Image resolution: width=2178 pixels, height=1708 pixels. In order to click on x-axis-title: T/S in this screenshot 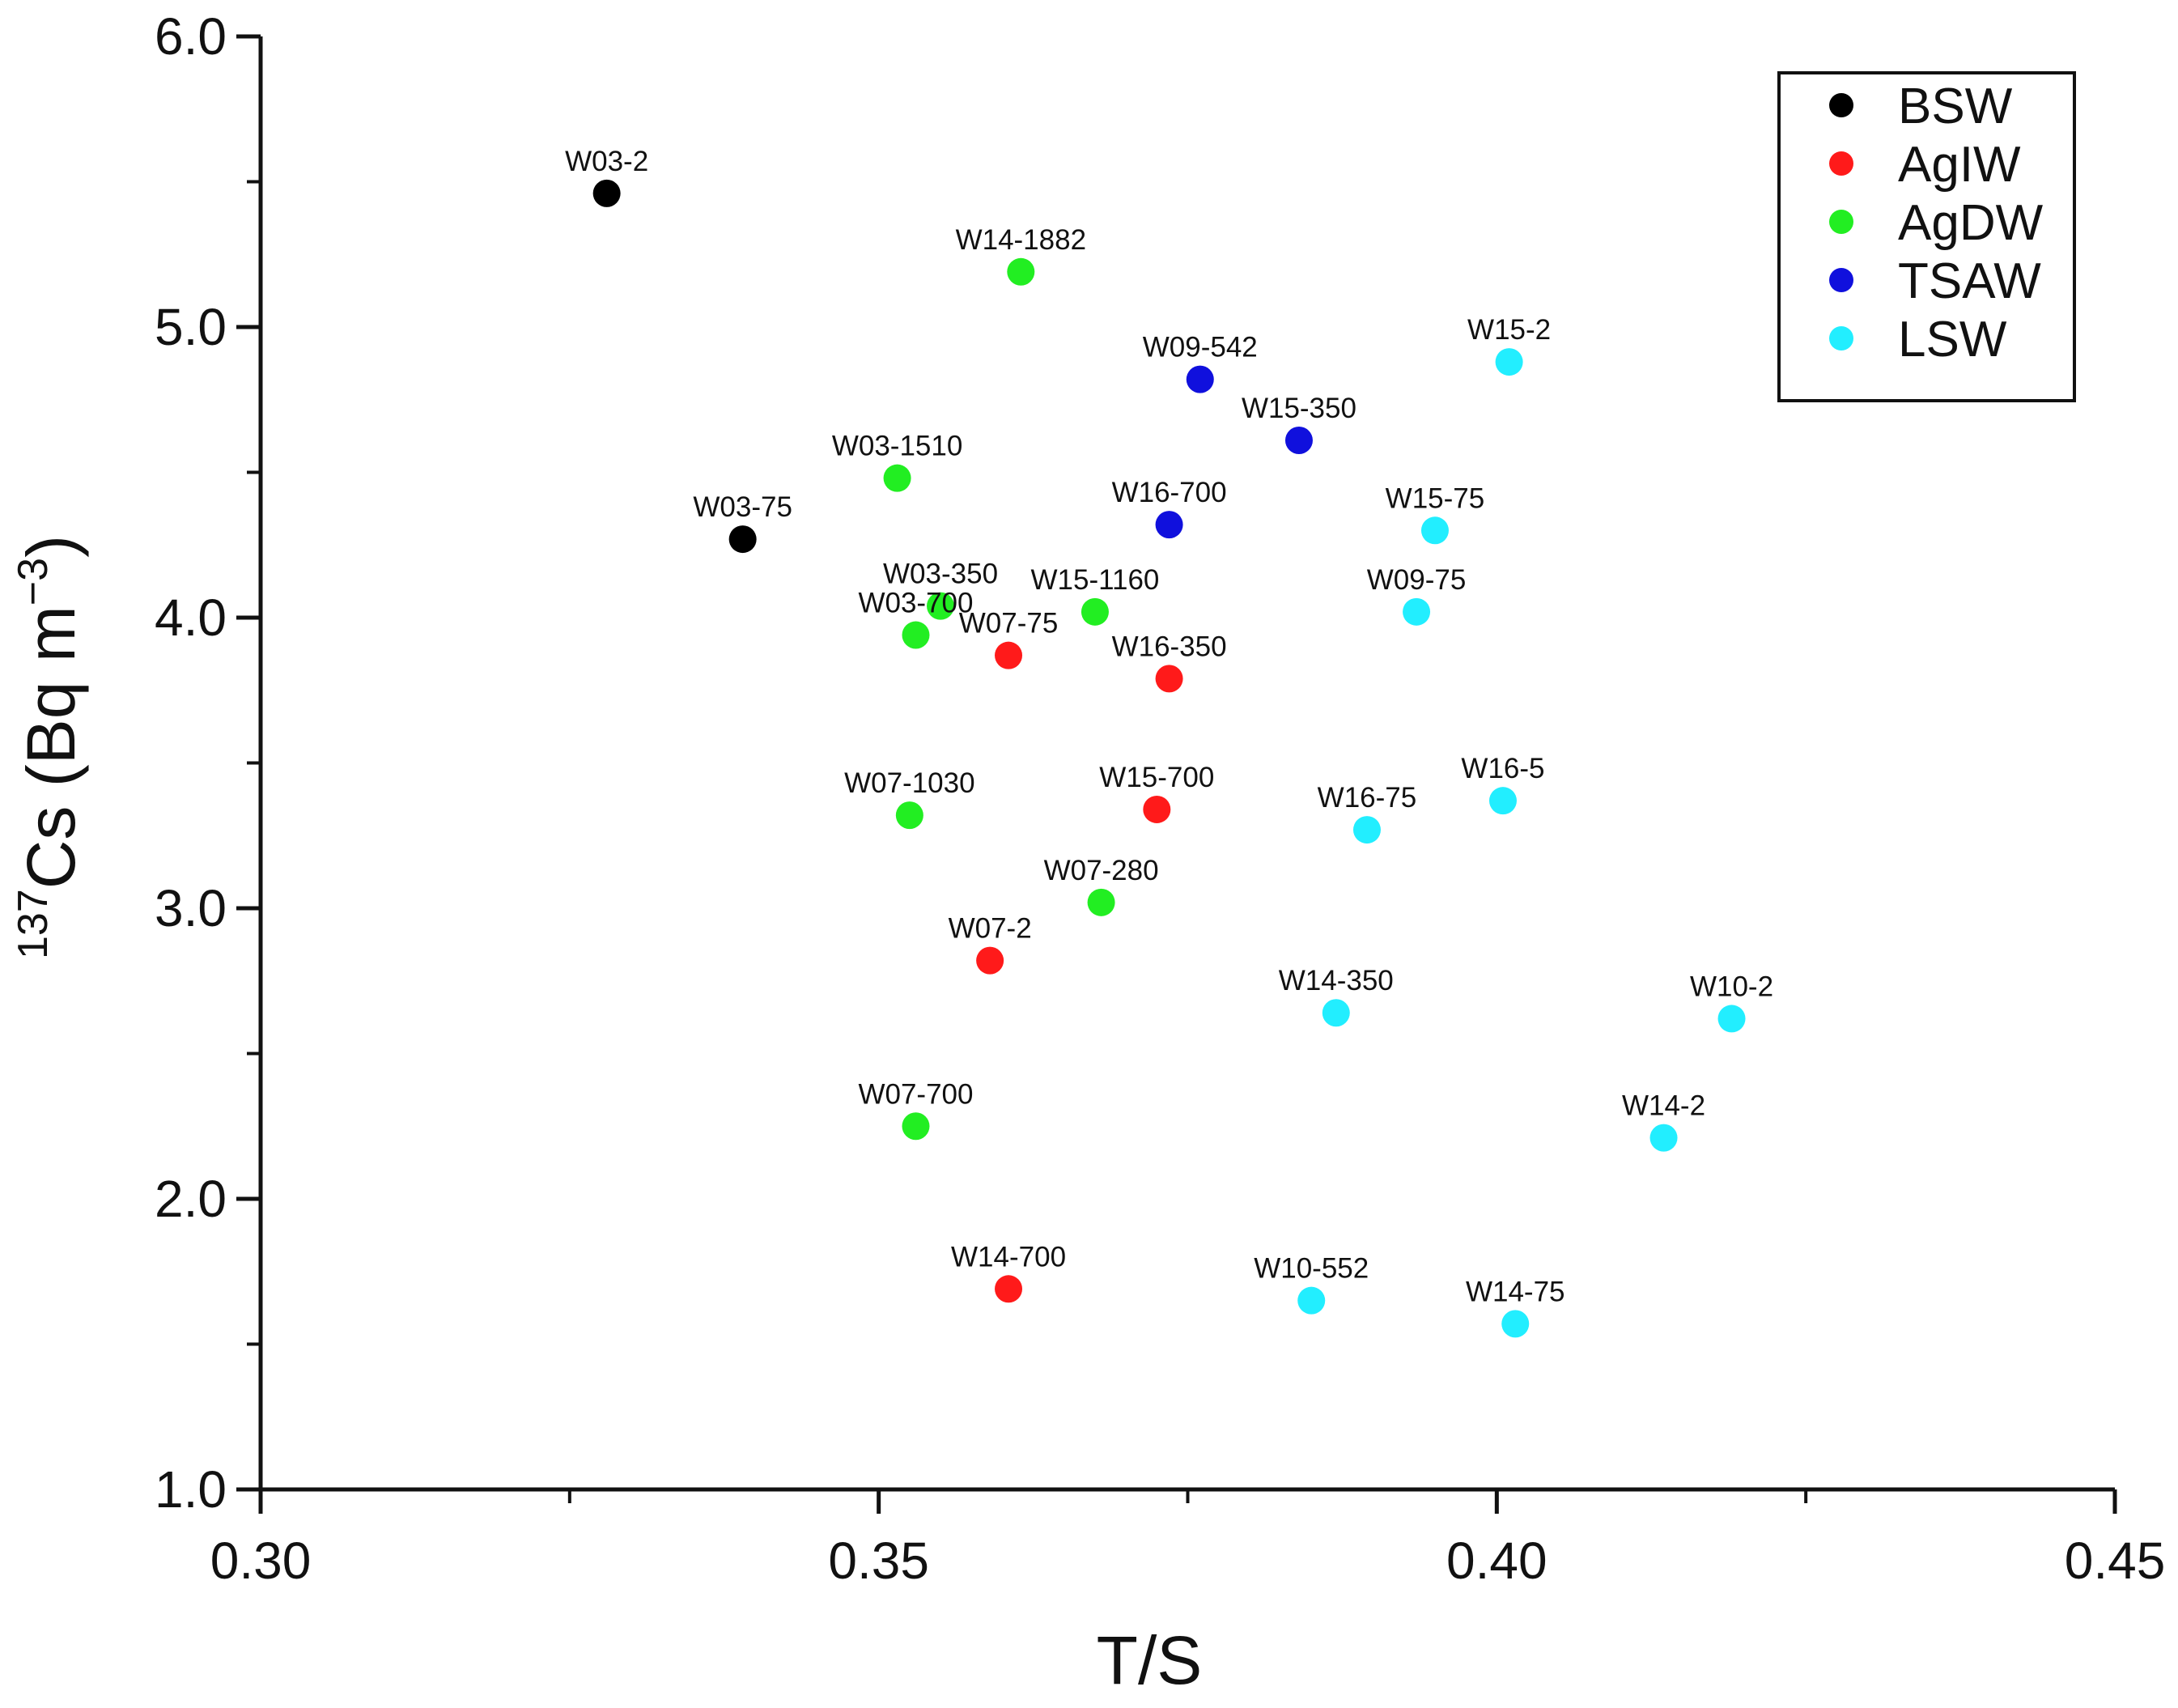, I will do `click(1150, 1660)`.